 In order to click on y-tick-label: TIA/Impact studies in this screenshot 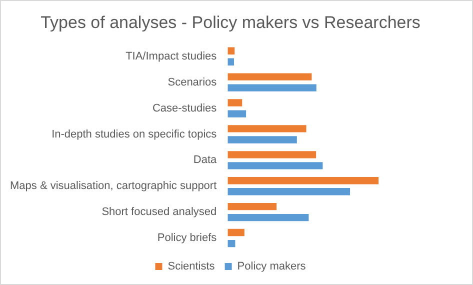, I will do `click(172, 56)`.